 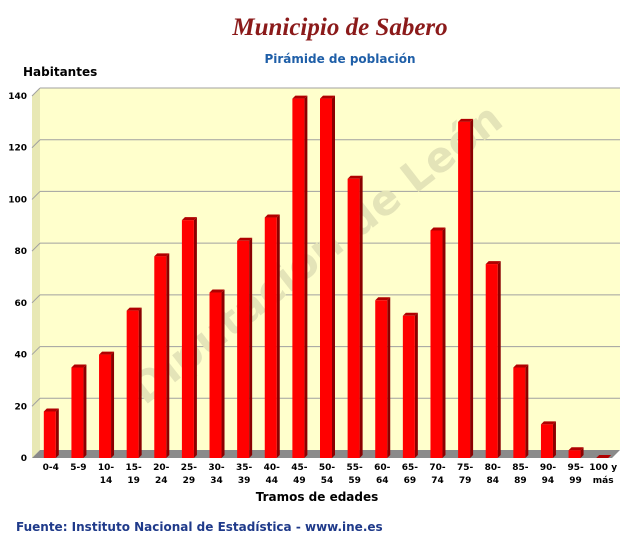 What do you see at coordinates (20, 407) in the screenshot?
I see `y-tick-label: 20` at bounding box center [20, 407].